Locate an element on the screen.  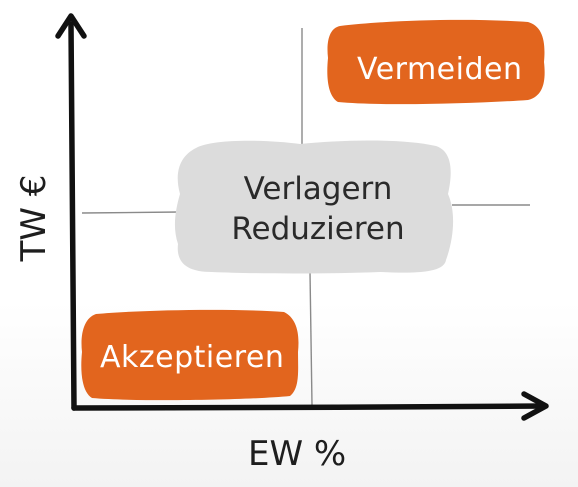
y-axis-arrowhead is located at coordinates (71, 26).